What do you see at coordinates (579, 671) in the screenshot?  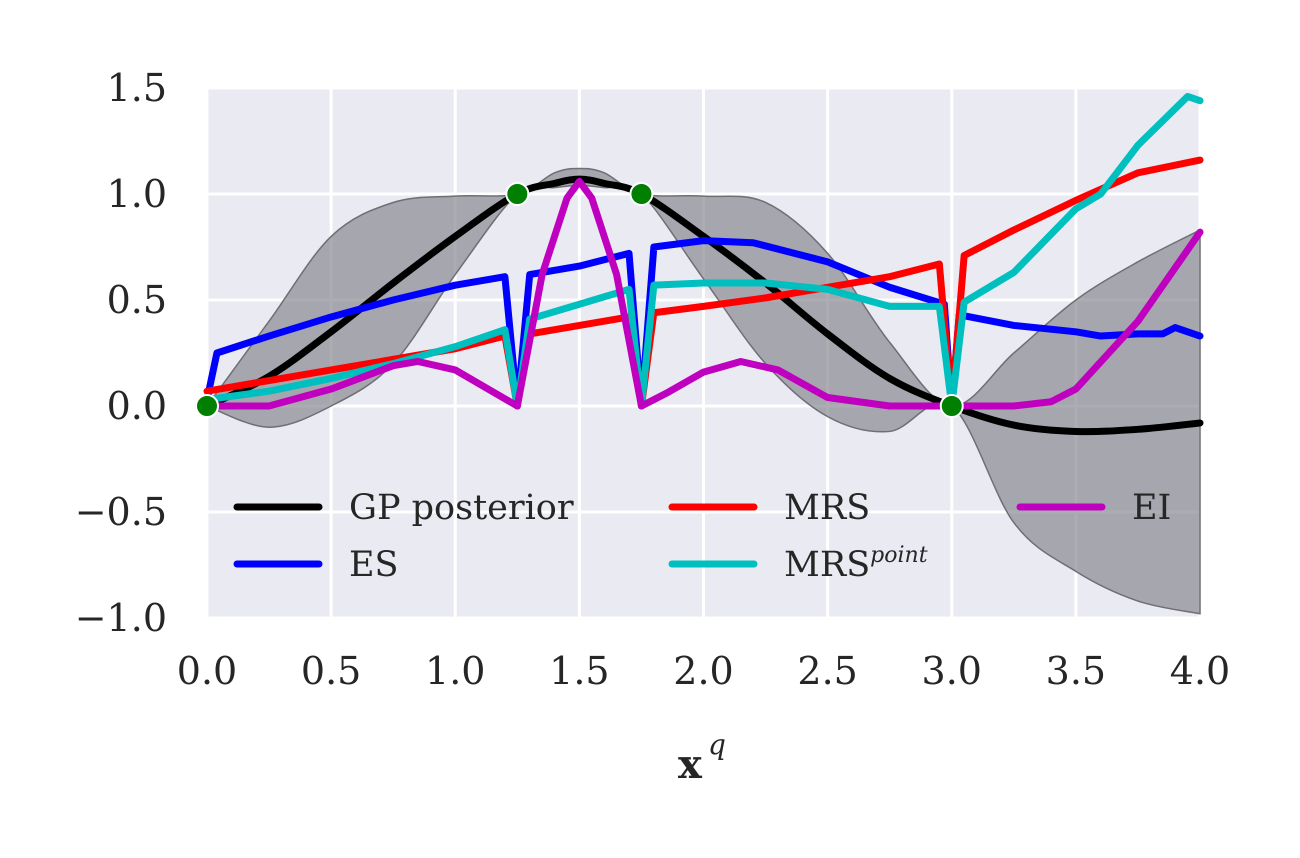 I see `x-tick-label: 1.5` at bounding box center [579, 671].